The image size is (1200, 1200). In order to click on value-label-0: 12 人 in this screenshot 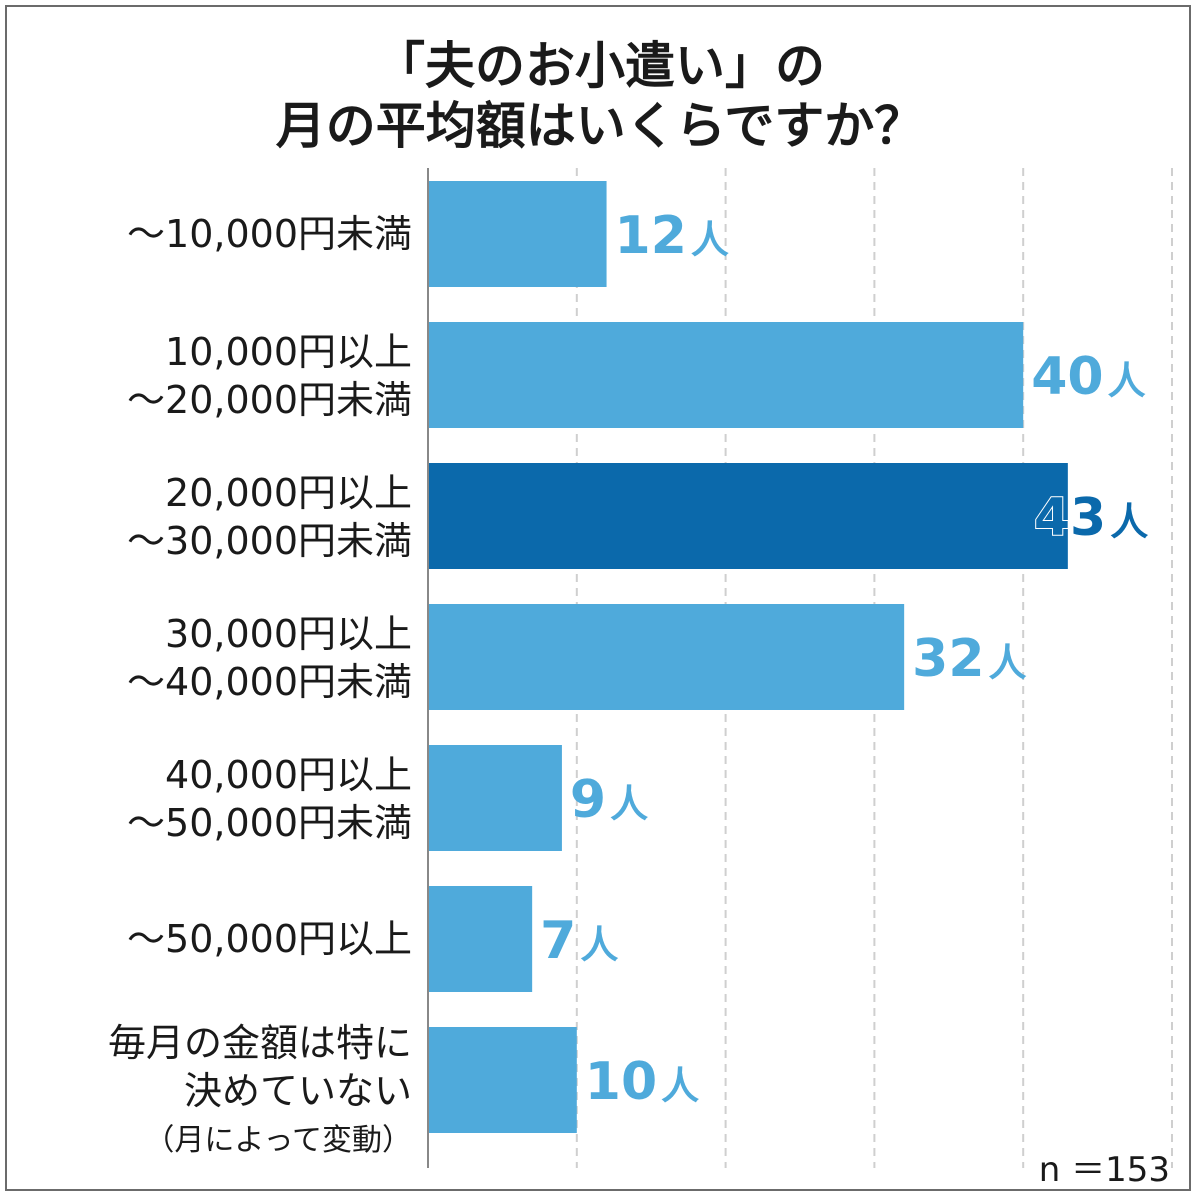, I will do `click(672, 236)`.